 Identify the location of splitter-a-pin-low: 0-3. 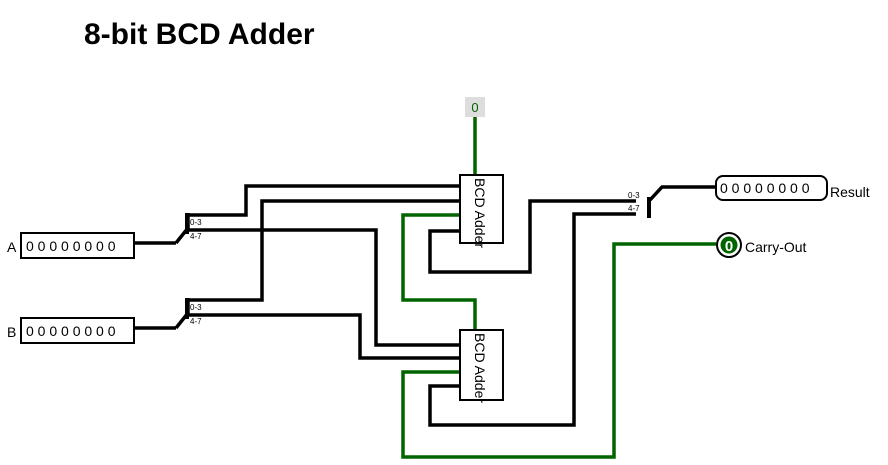
(196, 222).